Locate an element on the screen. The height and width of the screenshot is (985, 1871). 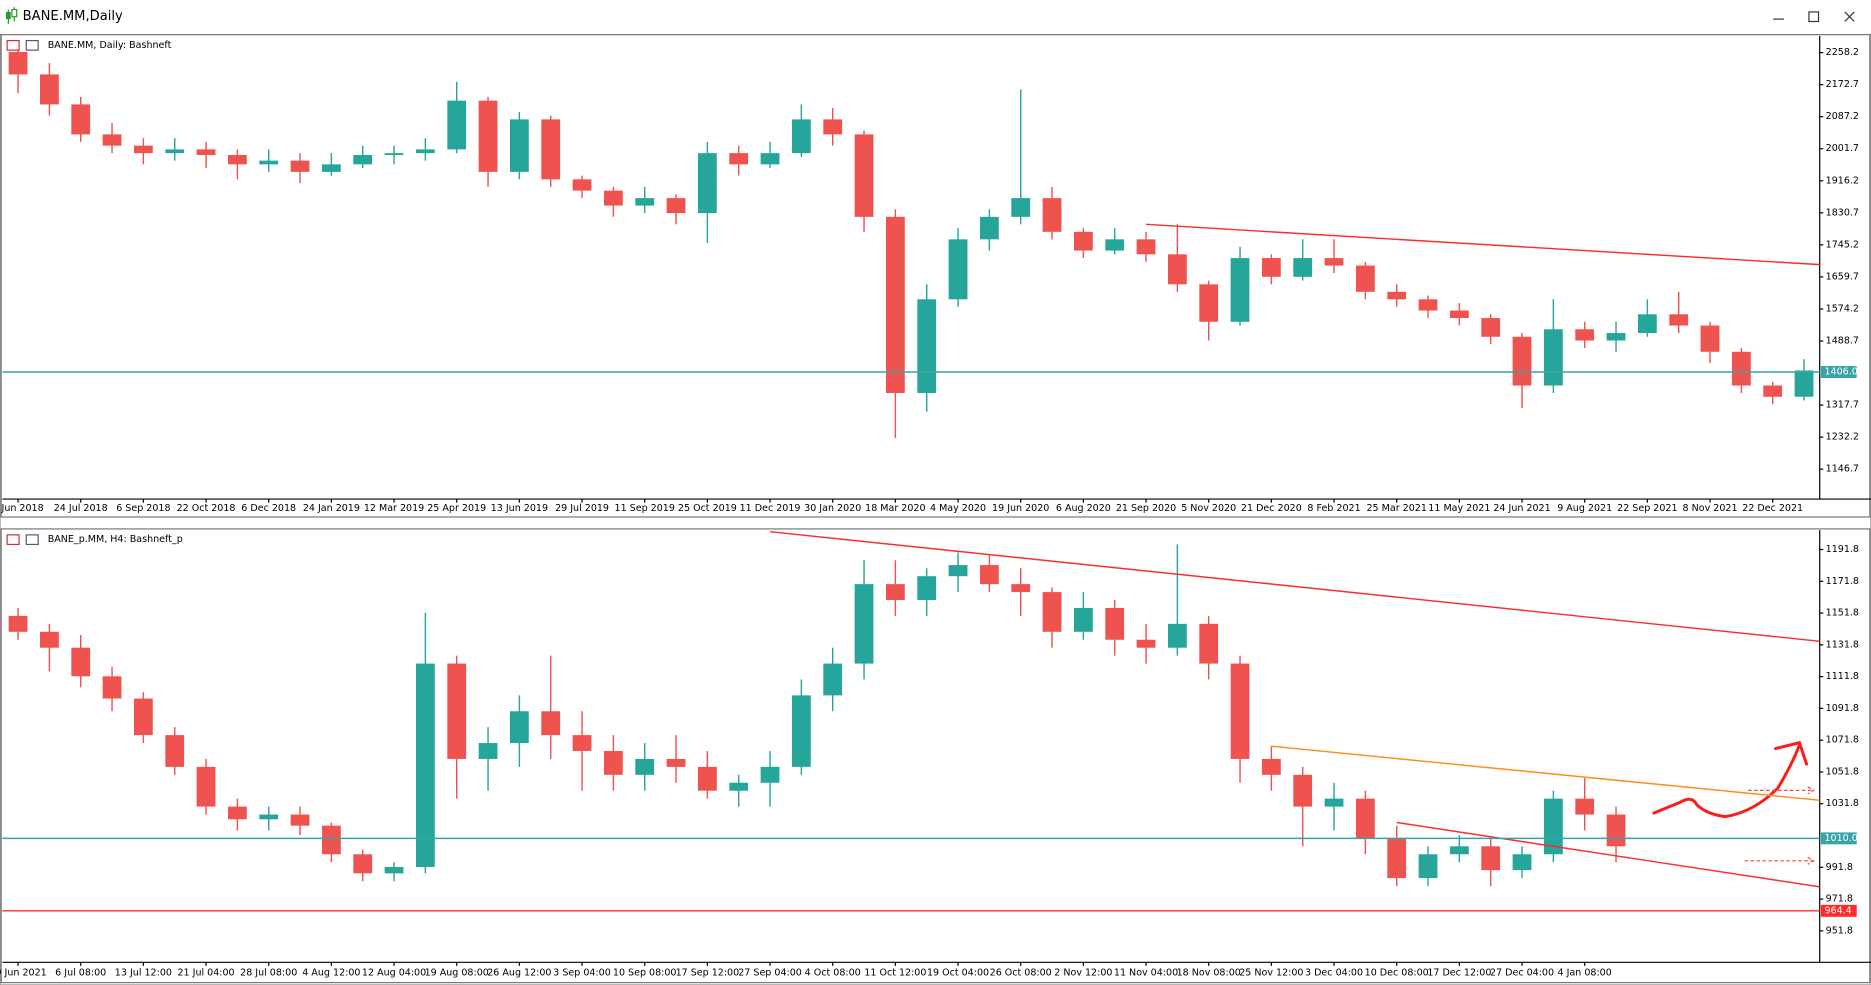
dashed-arrow is located at coordinates (1779, 825).